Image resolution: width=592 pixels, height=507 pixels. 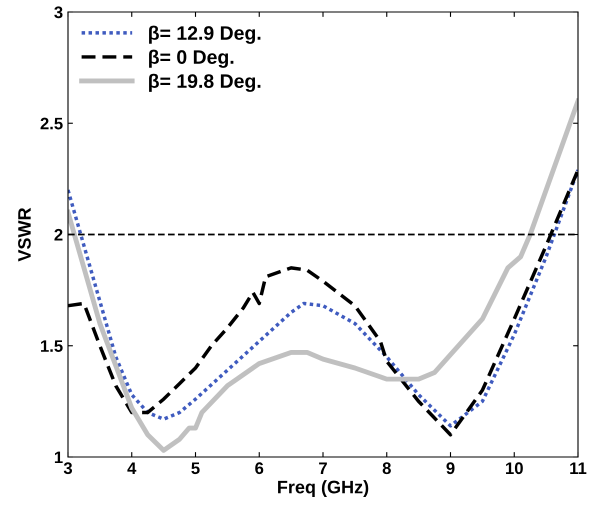 What do you see at coordinates (51, 124) in the screenshot?
I see `y-tick-label: 2.5` at bounding box center [51, 124].